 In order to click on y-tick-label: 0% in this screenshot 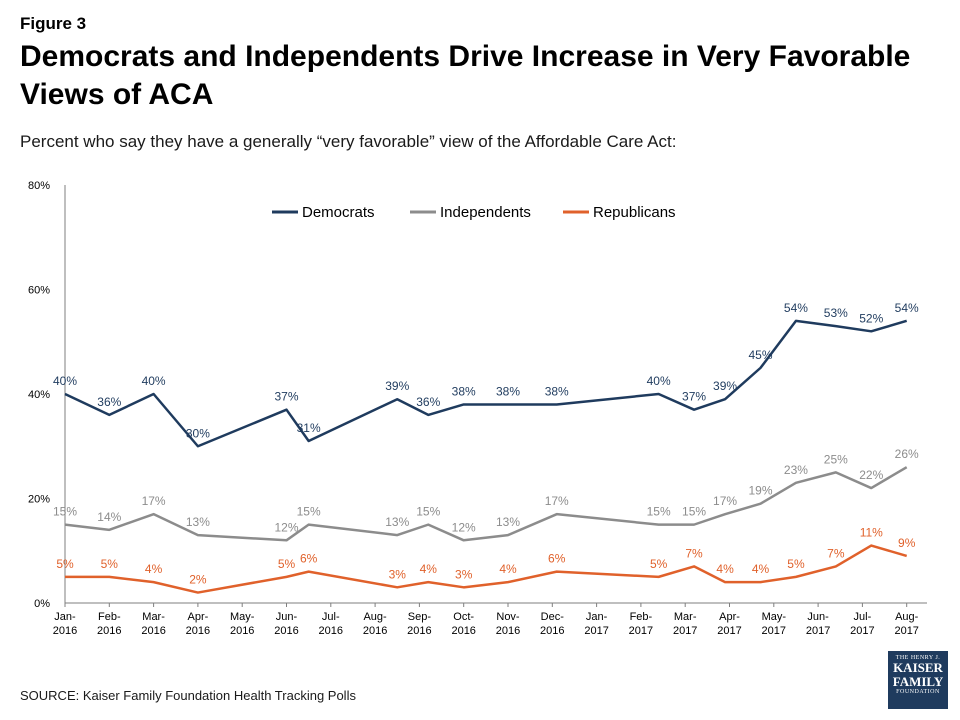, I will do `click(42, 604)`.